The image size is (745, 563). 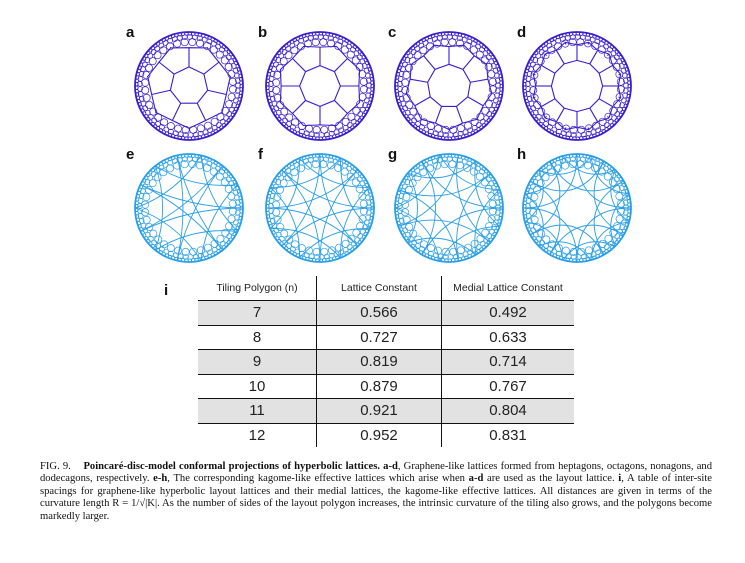 I want to click on disk-f, so click(x=320, y=208).